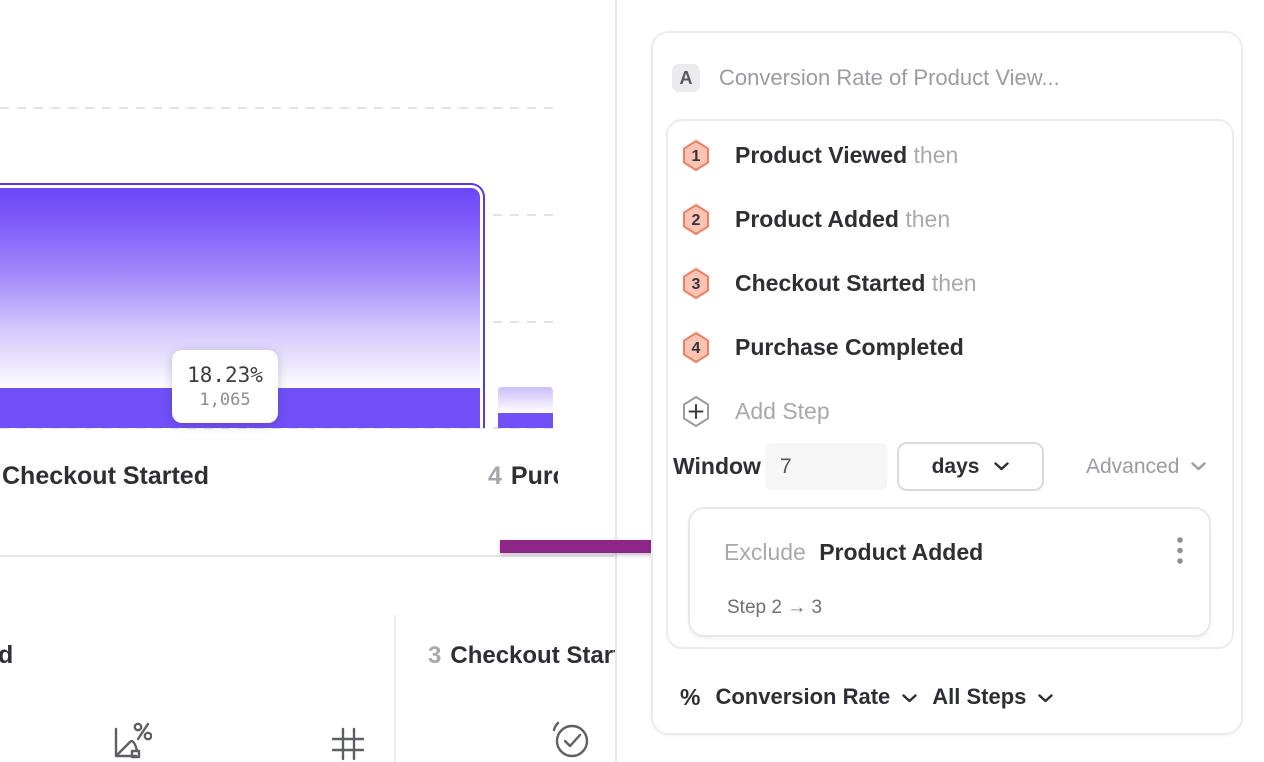 This screenshot has height=762, width=1264. I want to click on exclude-card: Exclude Product Added Step 2 → 3, so click(949, 572).